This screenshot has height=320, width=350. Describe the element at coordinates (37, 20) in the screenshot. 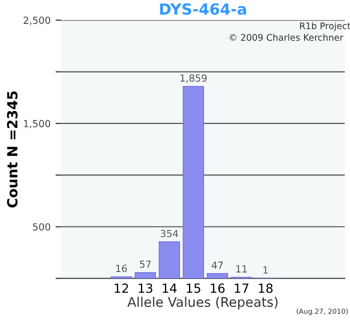

I see `y-tick-label: 2,500` at that location.